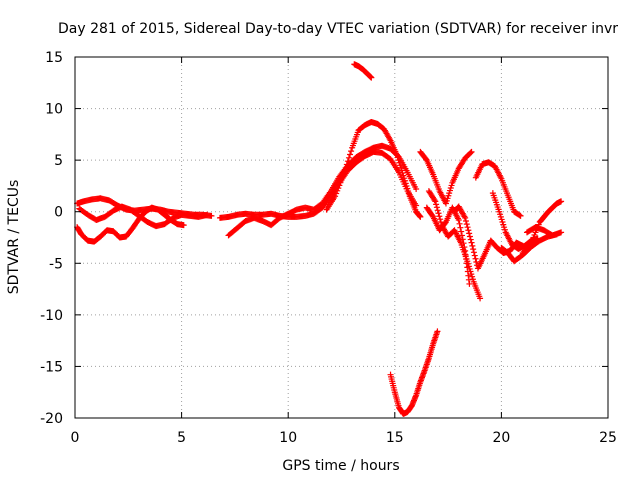 This screenshot has height=480, width=640. I want to click on y-tick-label: 0, so click(58, 213).